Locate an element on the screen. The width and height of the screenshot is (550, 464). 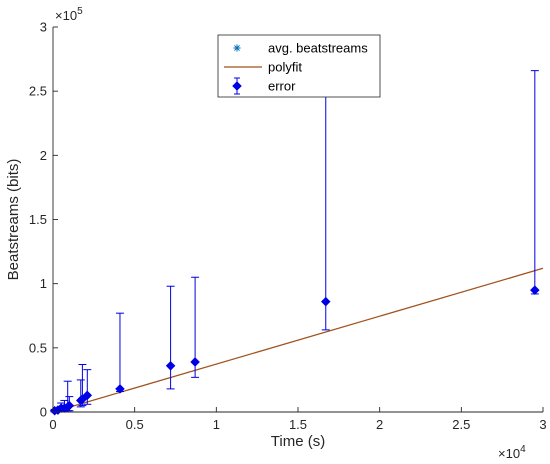
y-axis-multiplier: ×10⁵ is located at coordinates (69, 14).